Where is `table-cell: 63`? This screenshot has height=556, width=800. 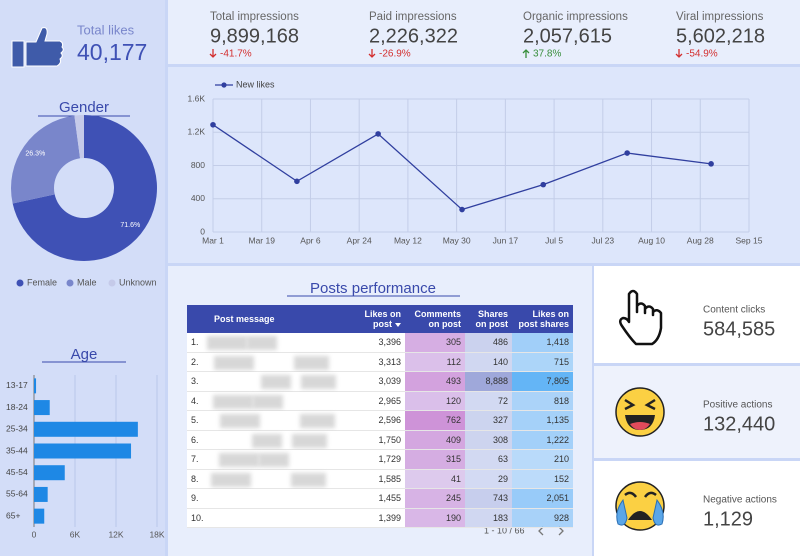 table-cell: 63 is located at coordinates (488, 459).